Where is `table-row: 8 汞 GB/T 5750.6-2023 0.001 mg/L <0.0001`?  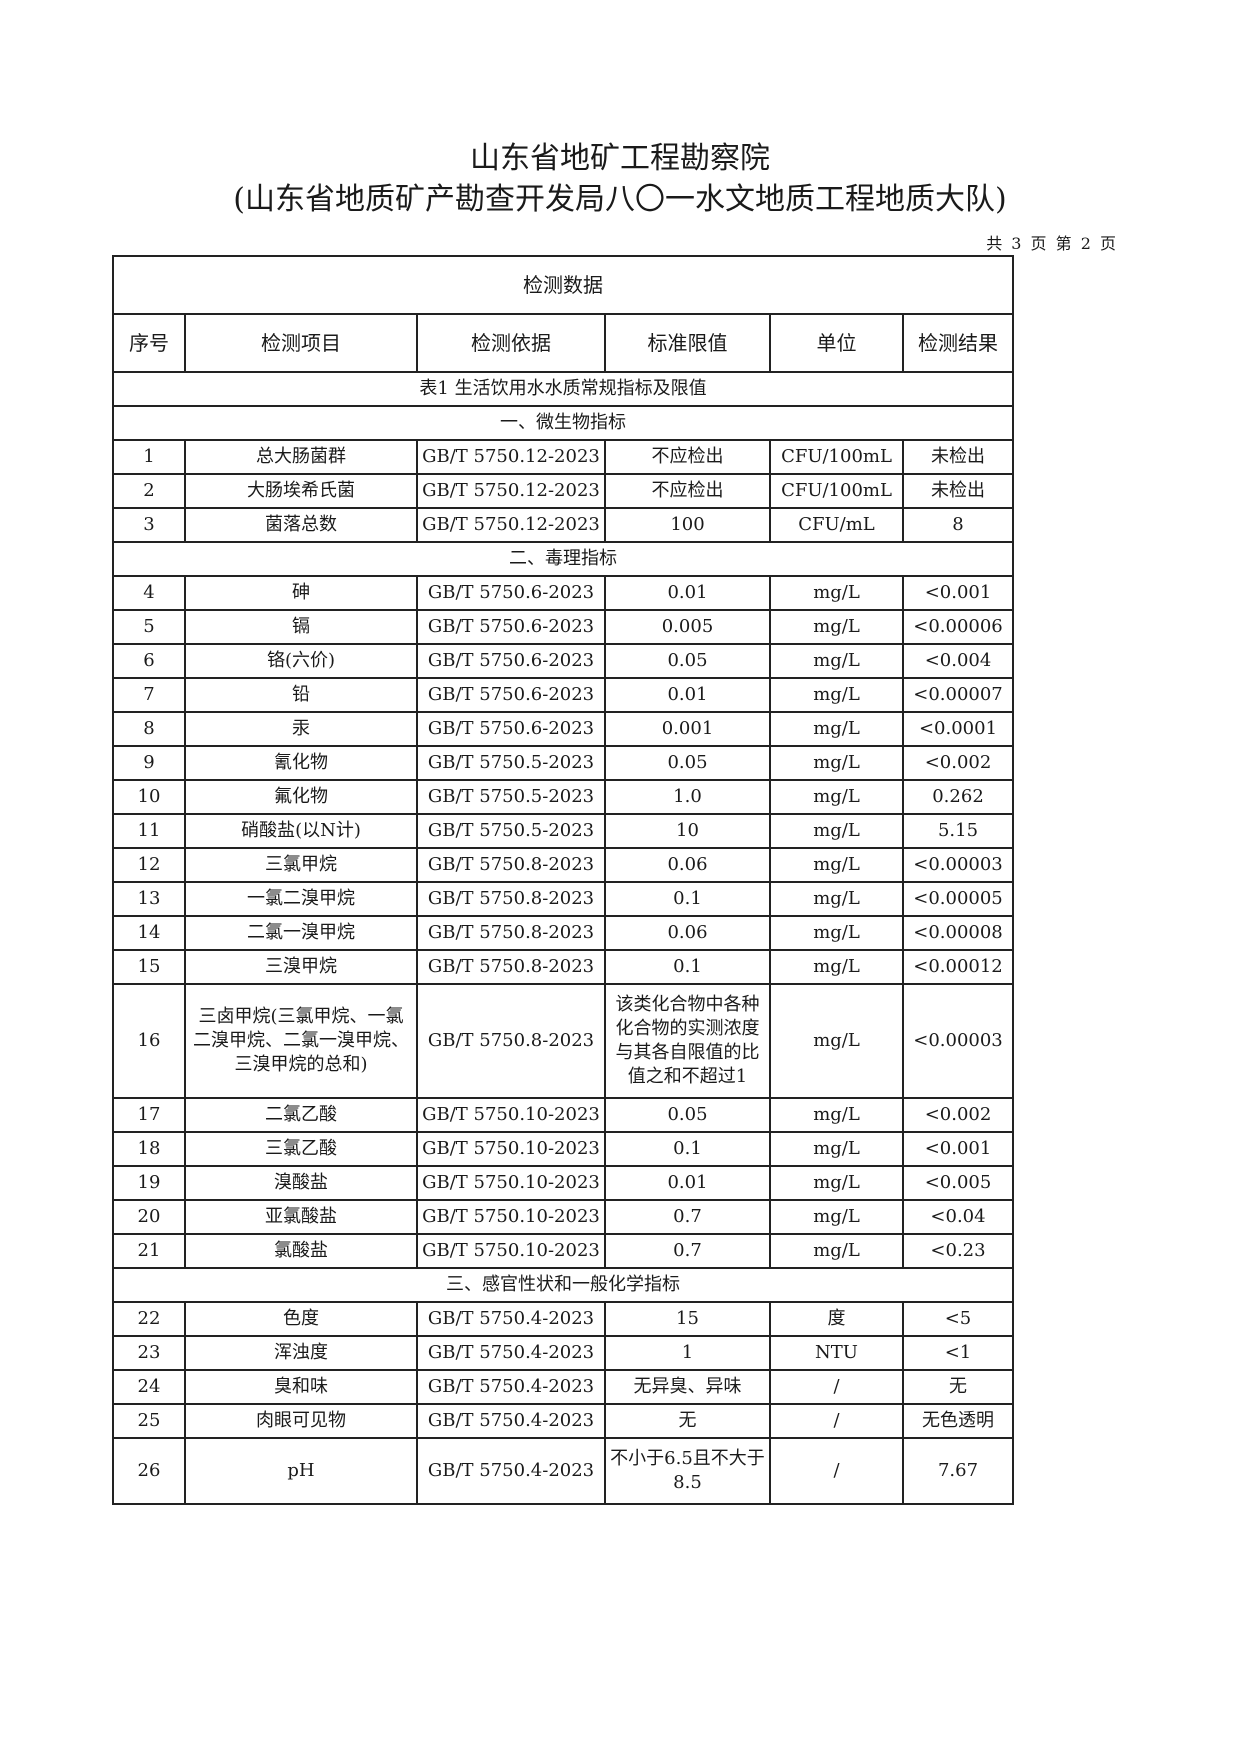 table-row: 8 汞 GB/T 5750.6-2023 0.001 mg/L <0.0001 is located at coordinates (563, 729).